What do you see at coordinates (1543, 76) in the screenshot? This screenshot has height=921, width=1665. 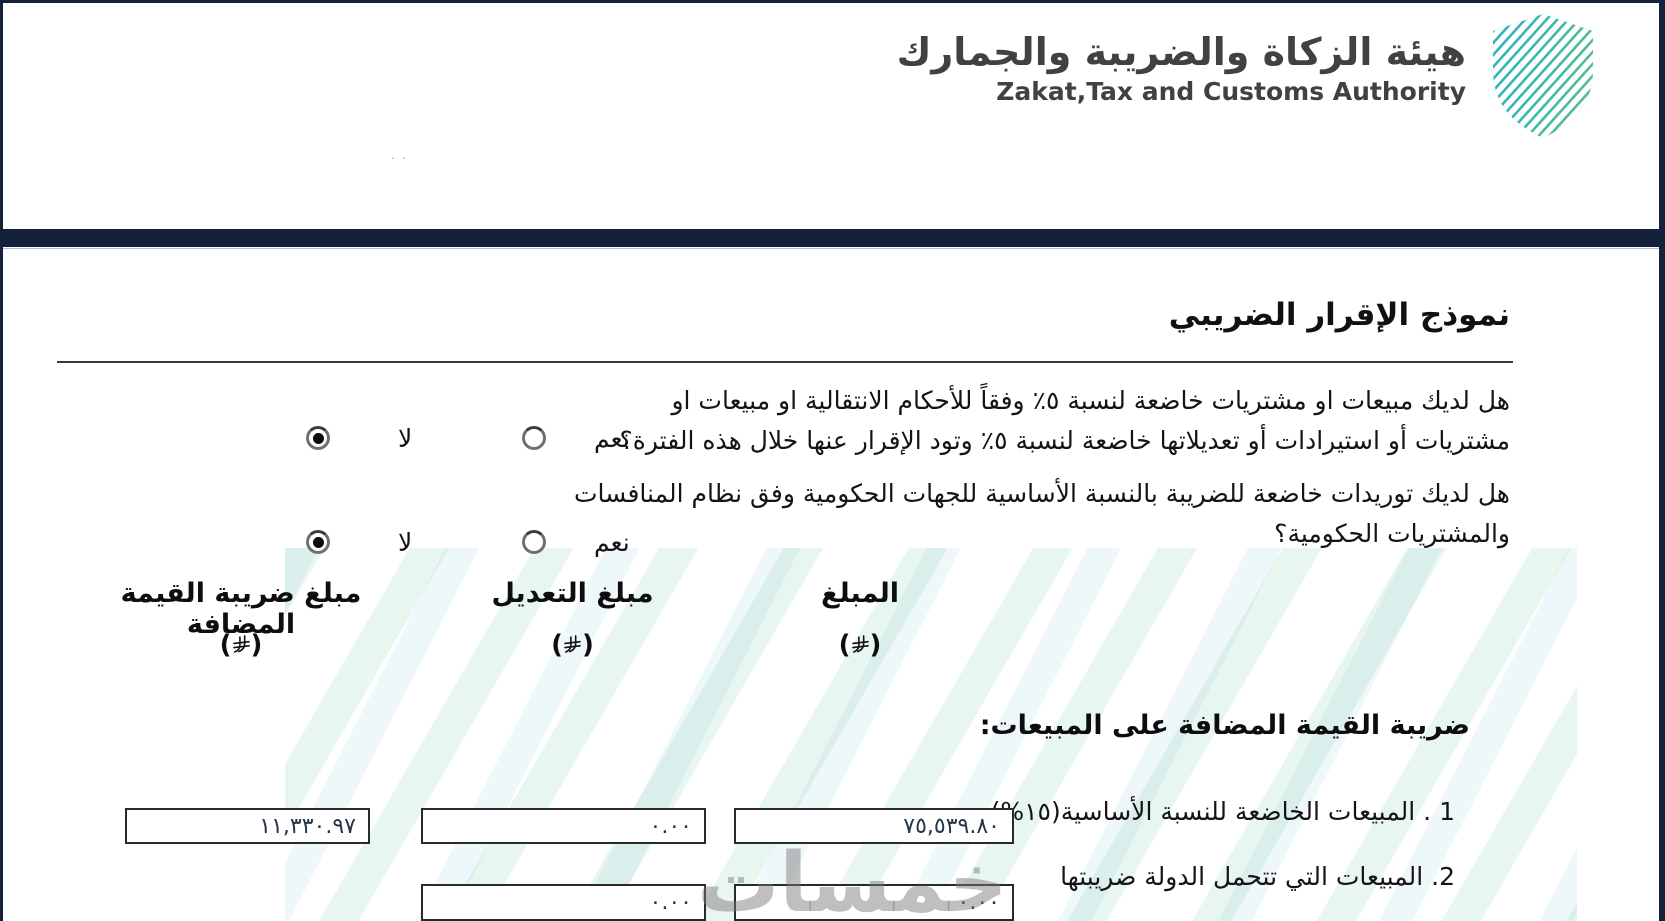 I see `zatca-shield-logo-icon` at bounding box center [1543, 76].